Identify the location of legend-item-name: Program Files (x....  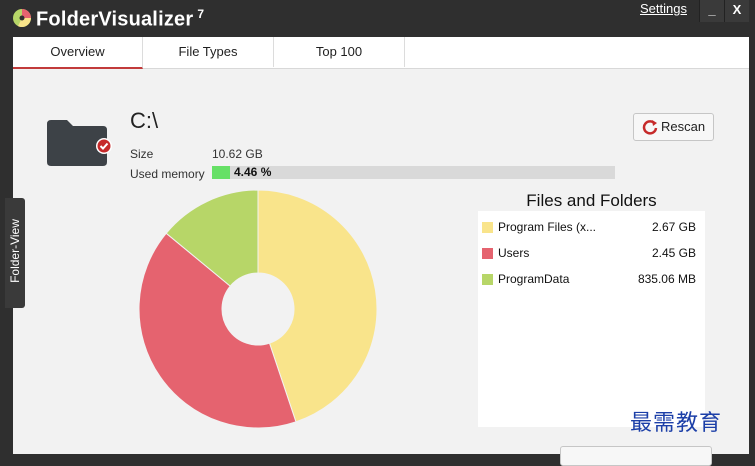
(547, 227).